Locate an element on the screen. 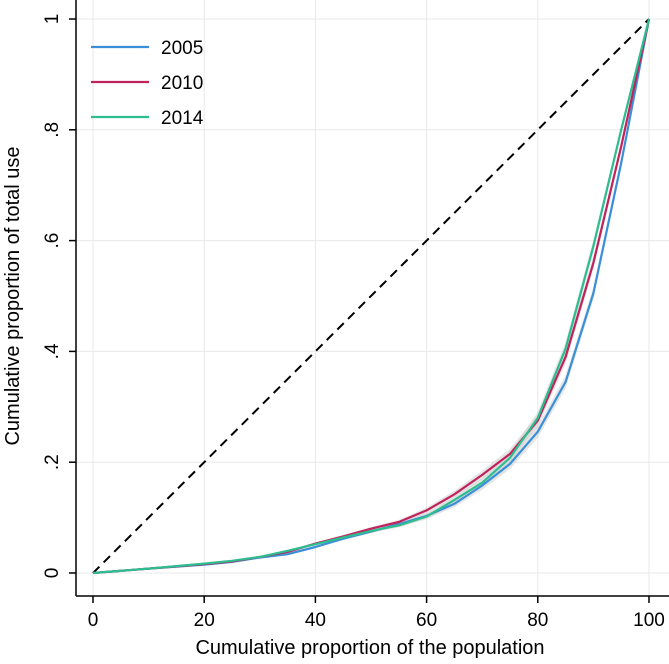 This screenshot has width=669, height=664. x-tick-label: 40 is located at coordinates (315, 620).